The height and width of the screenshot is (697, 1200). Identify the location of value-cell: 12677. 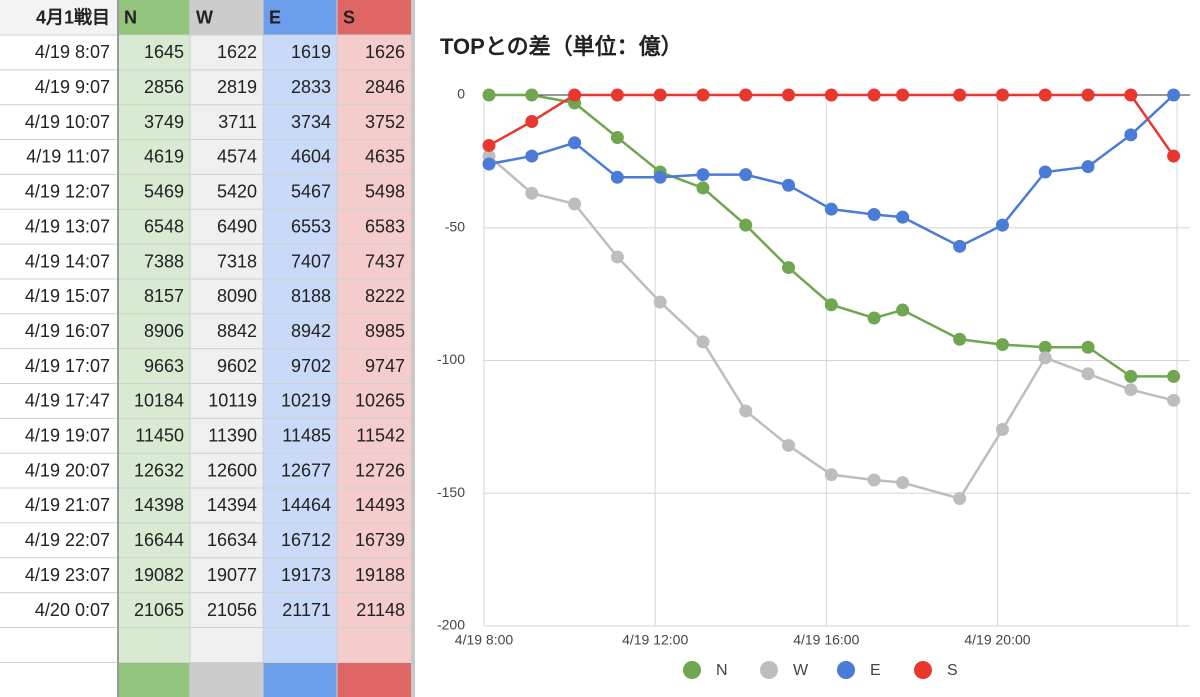
(306, 470).